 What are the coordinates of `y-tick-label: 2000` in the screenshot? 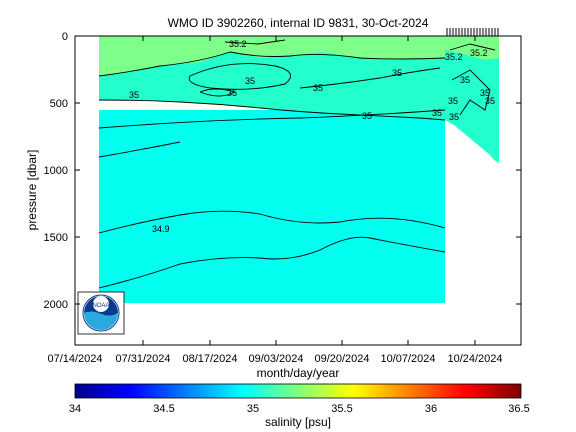 It's located at (56, 305).